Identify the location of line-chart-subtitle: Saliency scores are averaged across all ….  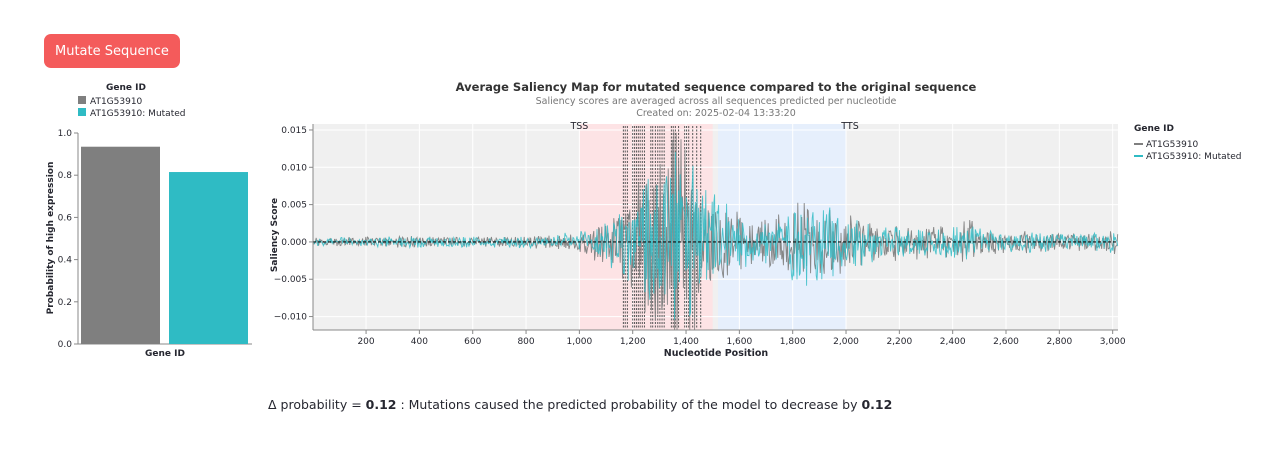
(716, 101).